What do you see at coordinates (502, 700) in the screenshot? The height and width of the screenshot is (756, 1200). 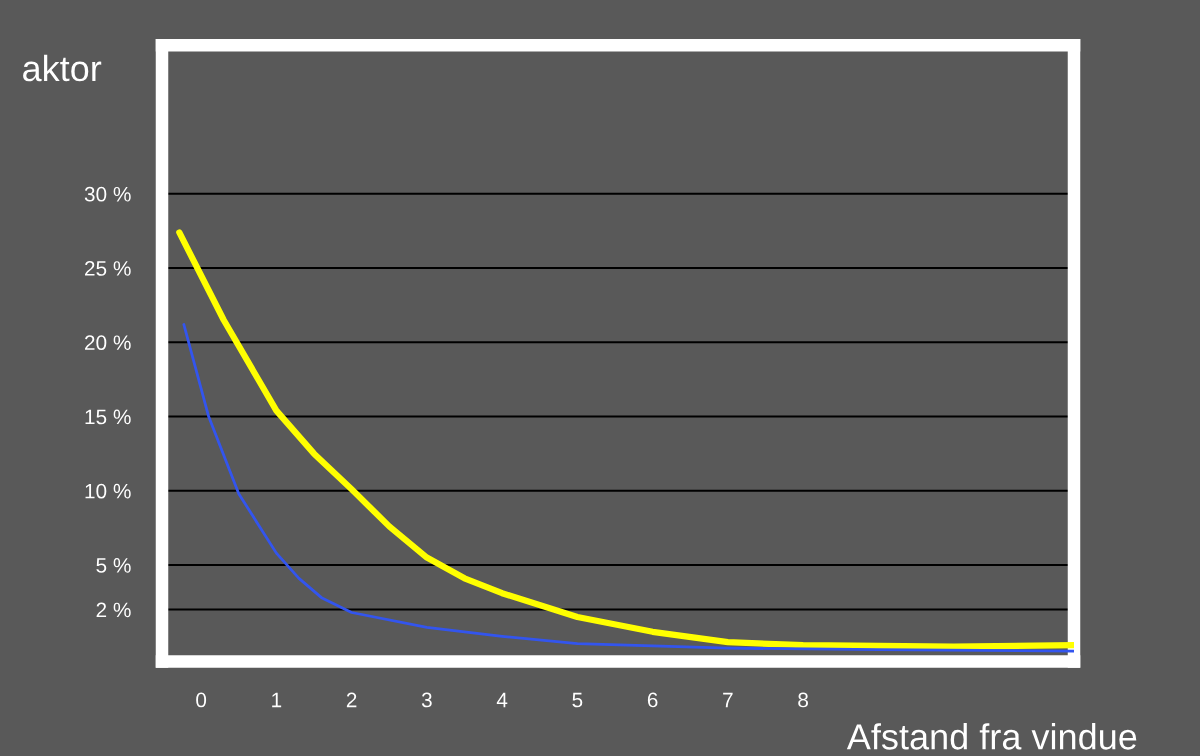 I see `x-tick-label: 4` at bounding box center [502, 700].